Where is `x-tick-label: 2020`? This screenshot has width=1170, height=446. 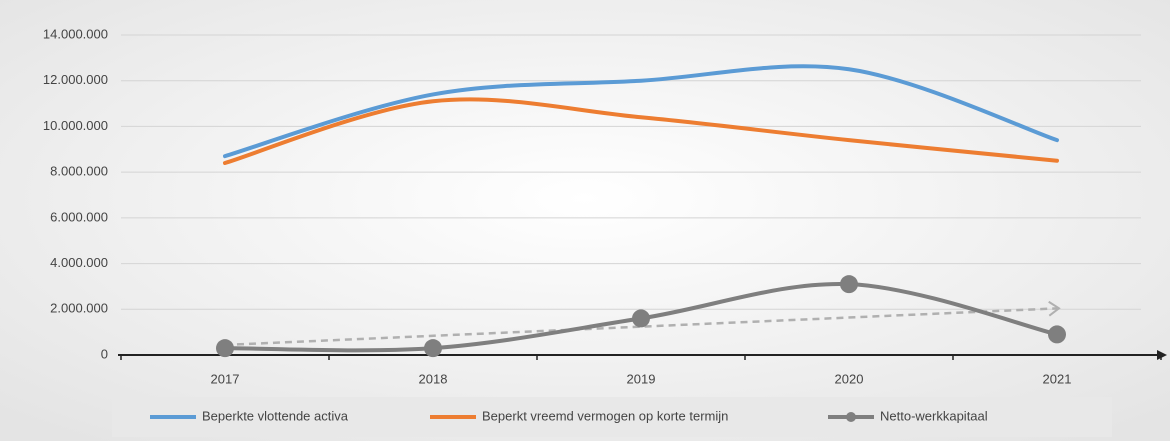 x-tick-label: 2020 is located at coordinates (849, 378).